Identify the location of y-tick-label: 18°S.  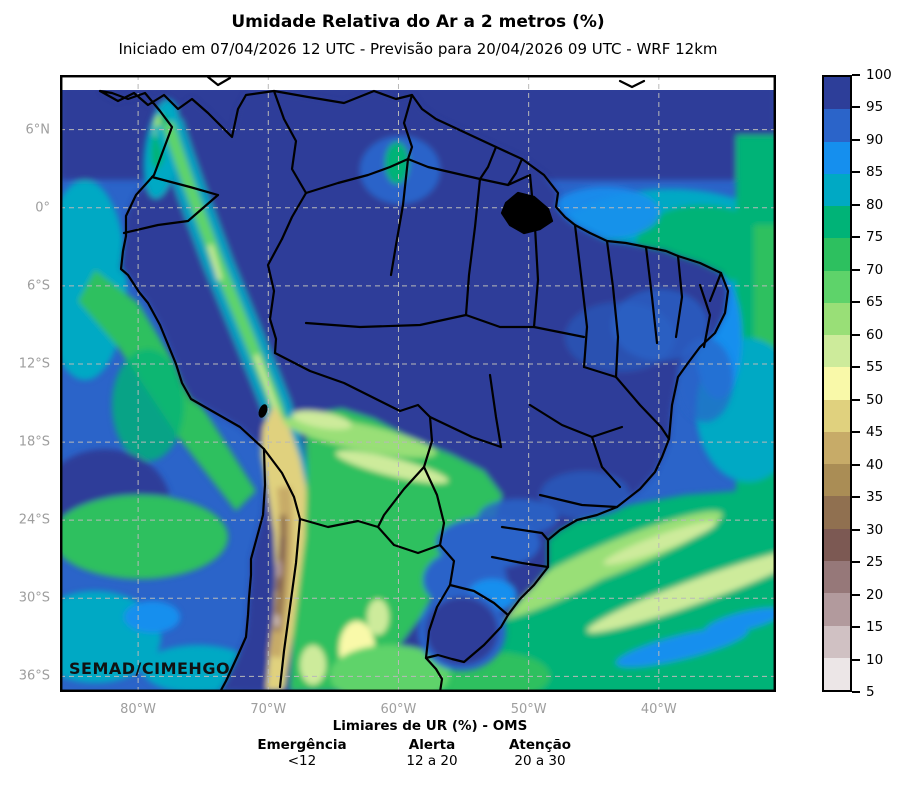
(34, 442).